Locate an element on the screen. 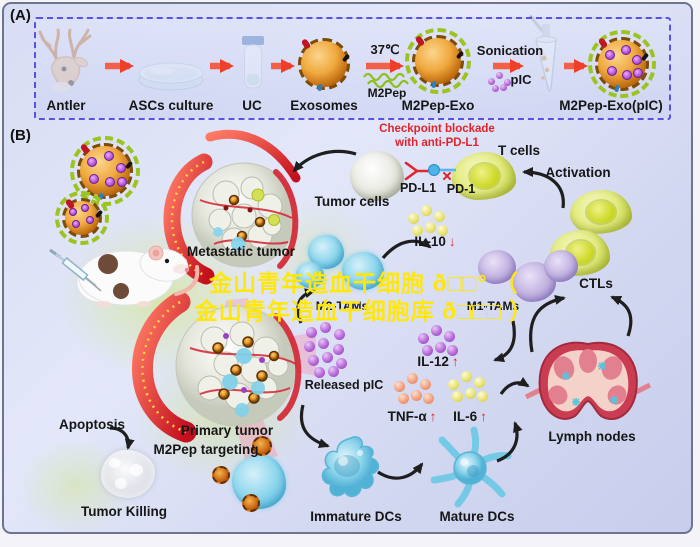 The height and width of the screenshot is (547, 700). il12-dots is located at coordinates (437, 341).